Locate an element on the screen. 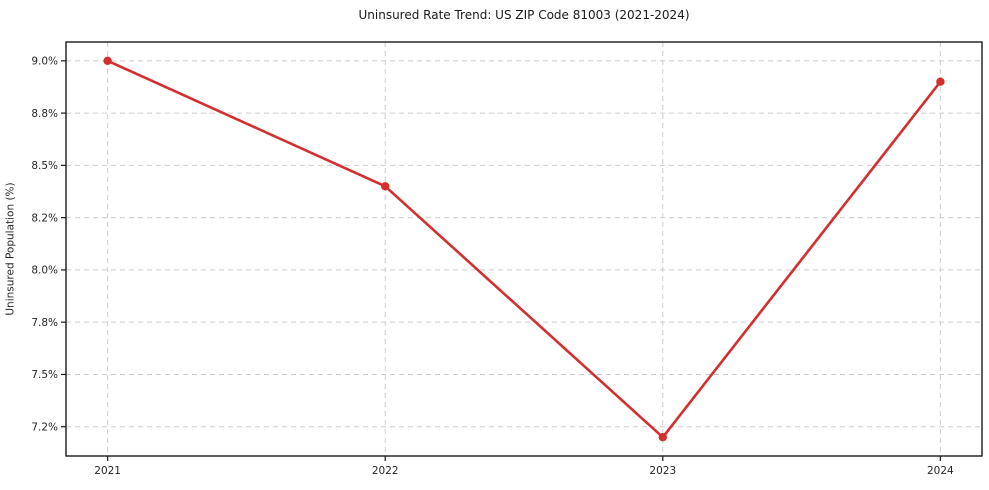 The height and width of the screenshot is (490, 989). y-axis-label: Uninsured Population (%) is located at coordinates (11, 248).